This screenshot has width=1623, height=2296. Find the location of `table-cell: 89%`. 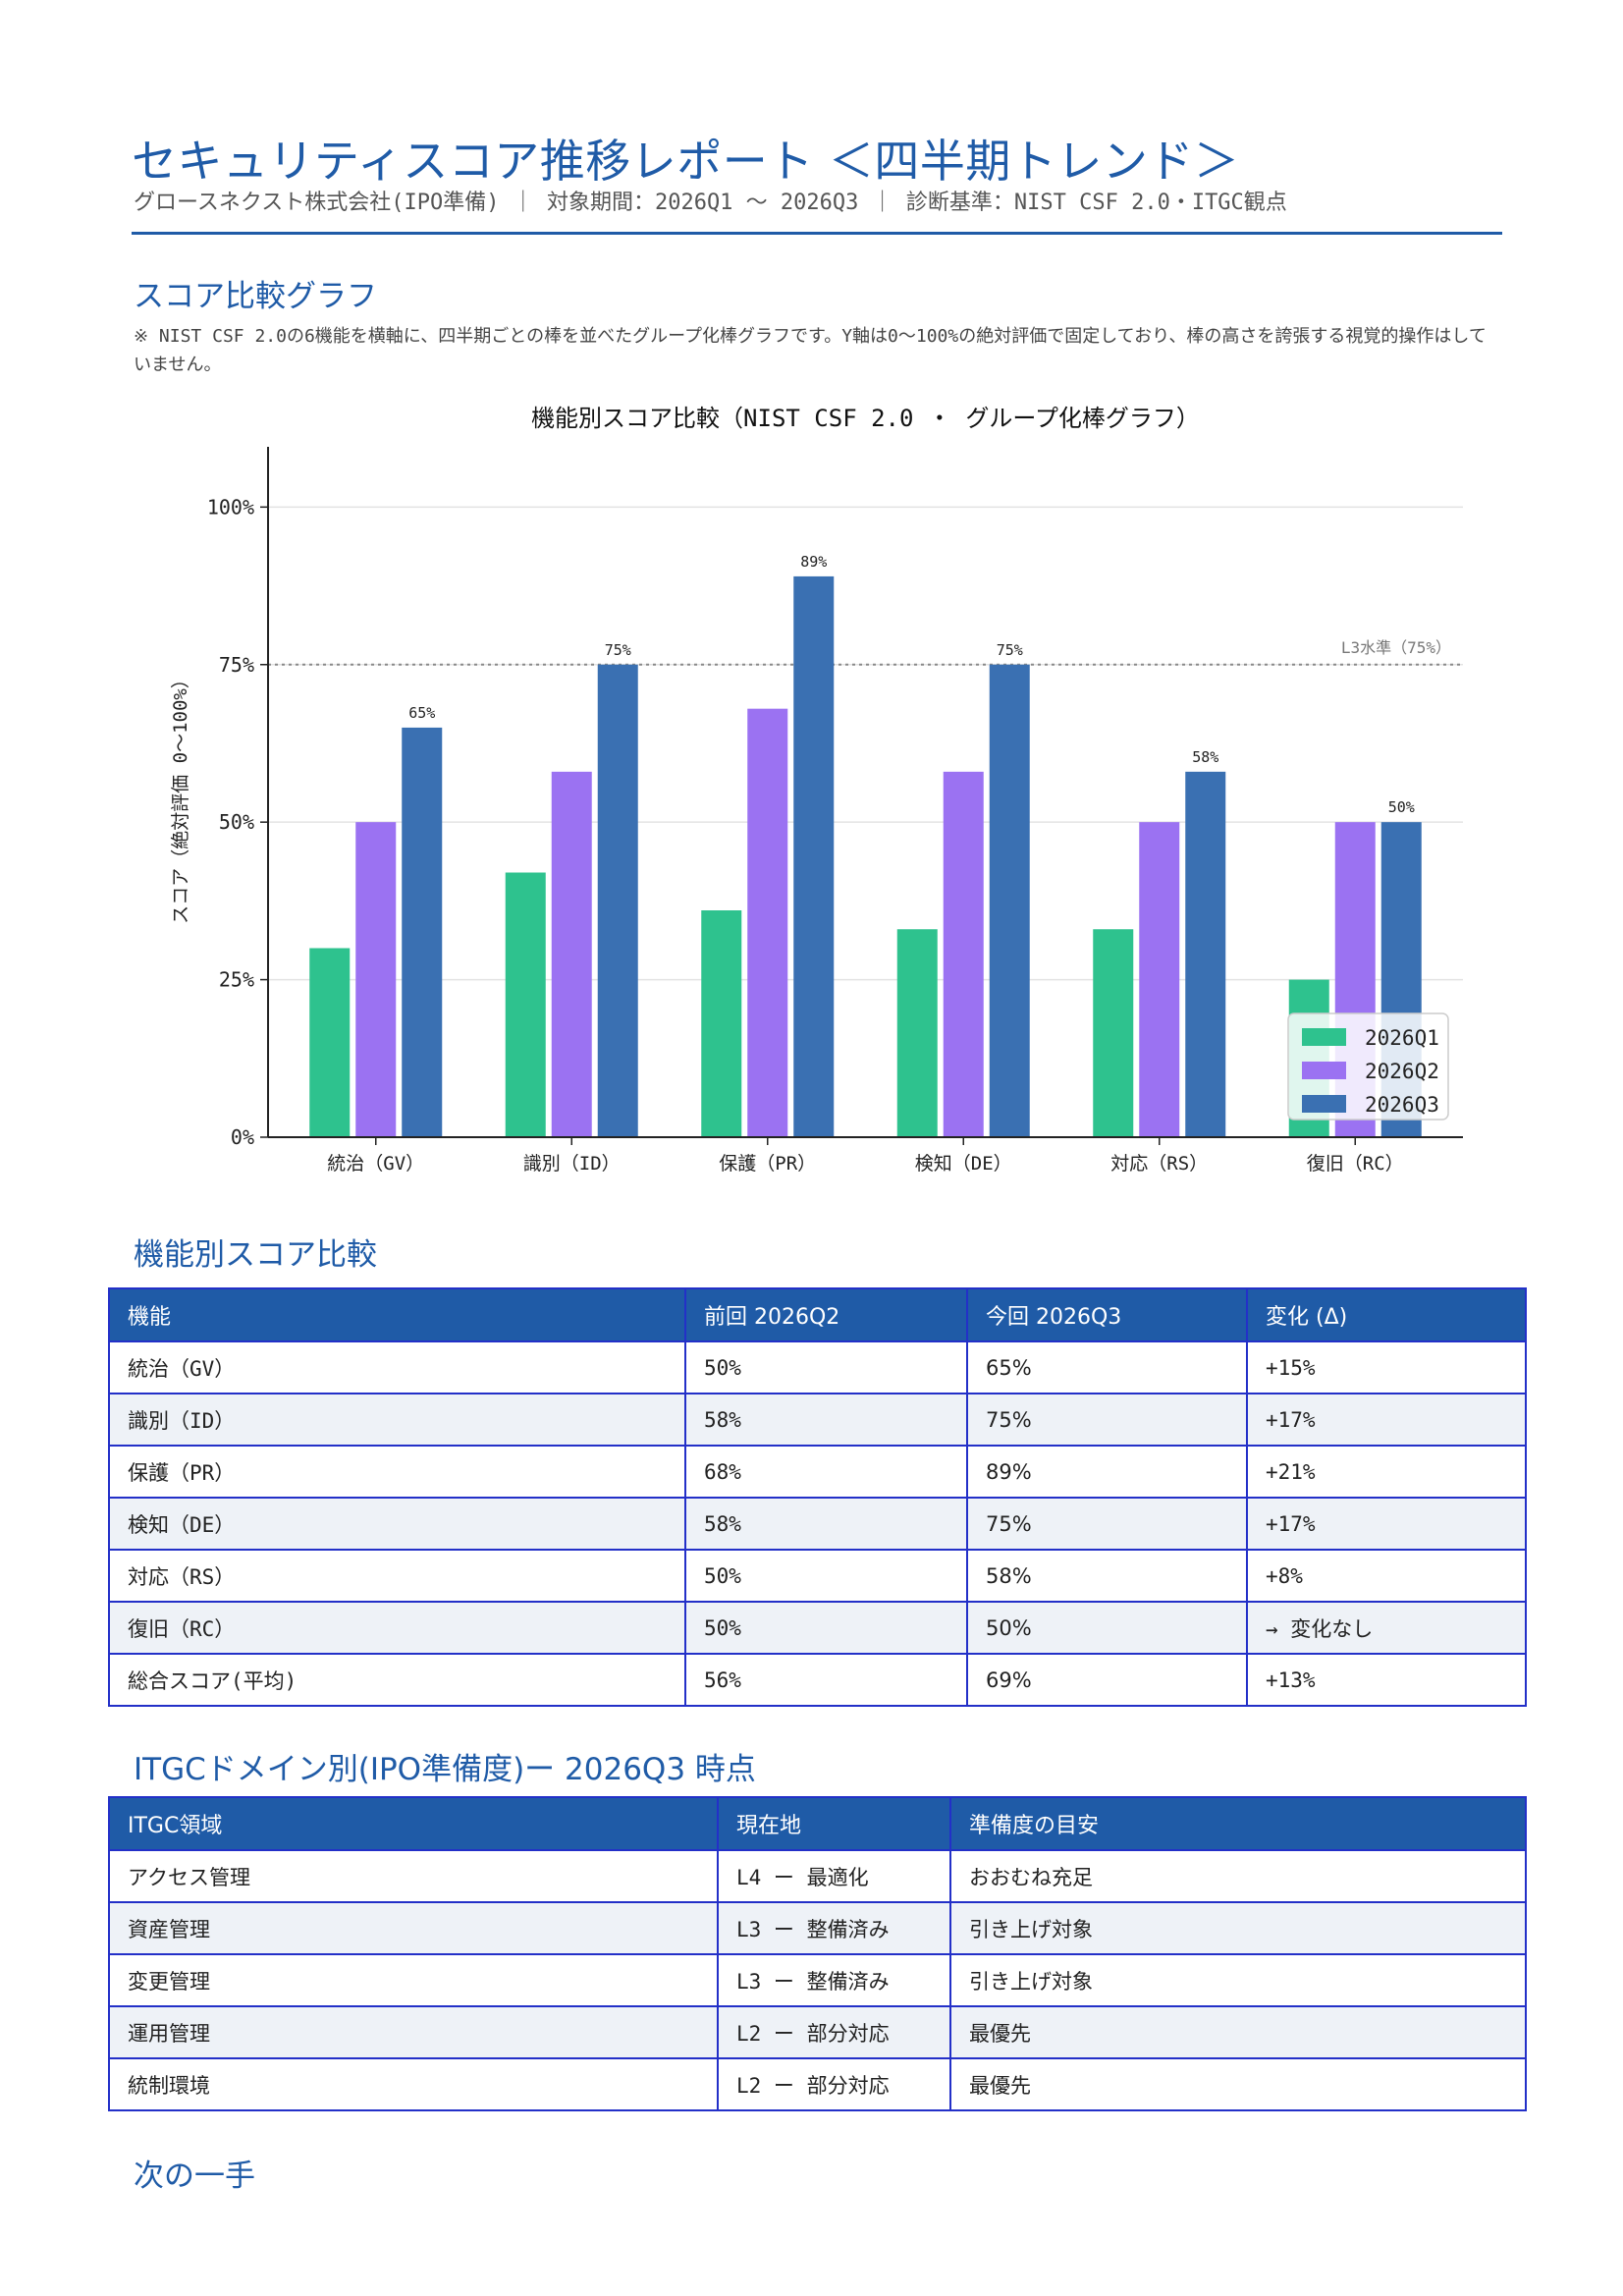

table-cell: 89% is located at coordinates (1107, 1472).